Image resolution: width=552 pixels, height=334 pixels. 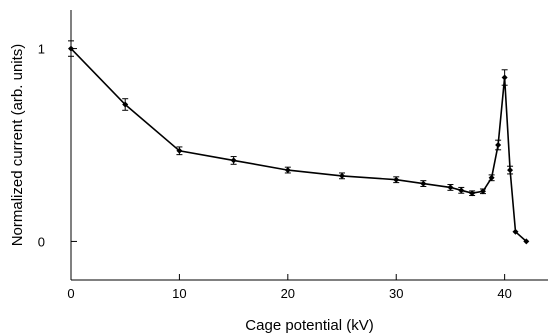 What do you see at coordinates (41, 49) in the screenshot?
I see `y-tick-label: 1` at bounding box center [41, 49].